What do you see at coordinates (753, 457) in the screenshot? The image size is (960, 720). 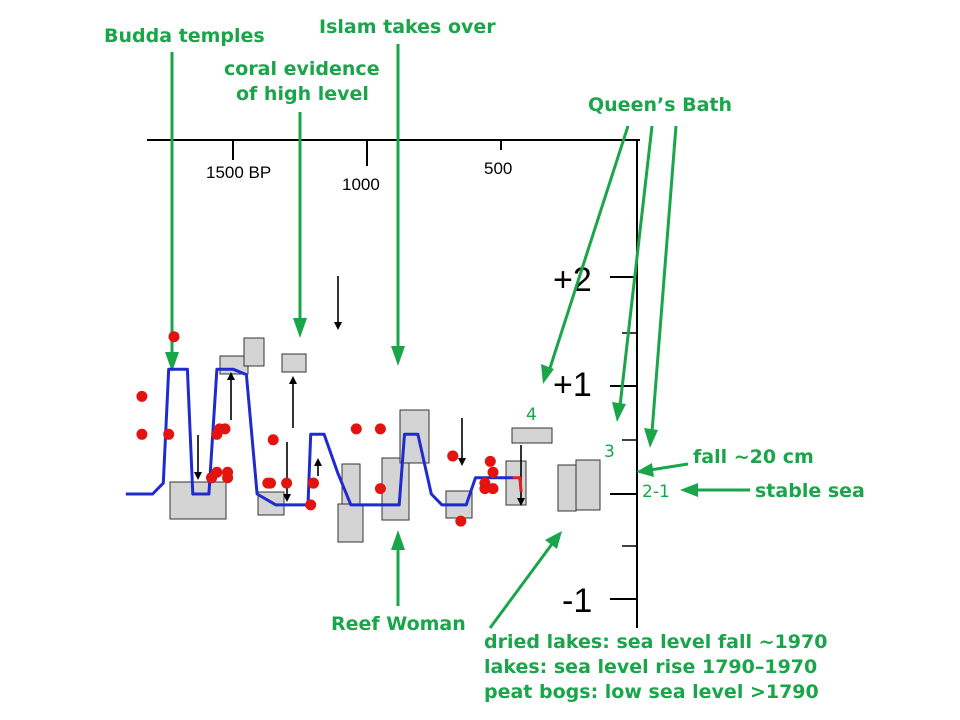 I see `annotation-fall: fall ~20 cm` at bounding box center [753, 457].